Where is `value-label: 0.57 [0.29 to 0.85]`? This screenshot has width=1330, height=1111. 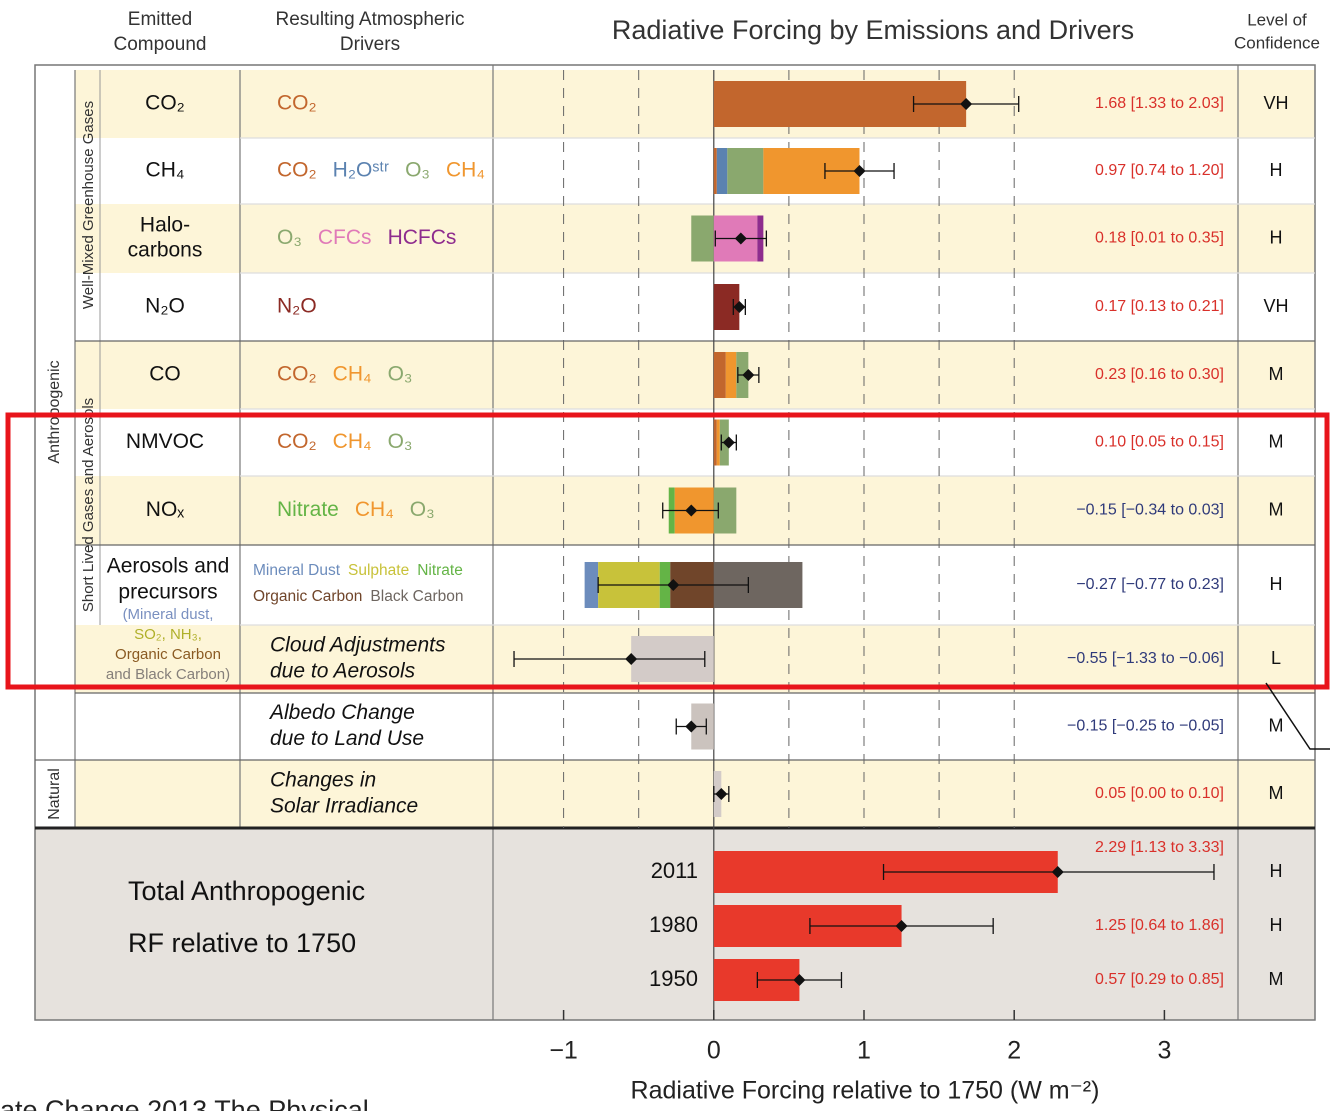
value-label: 0.57 [0.29 to 0.85] is located at coordinates (1159, 979).